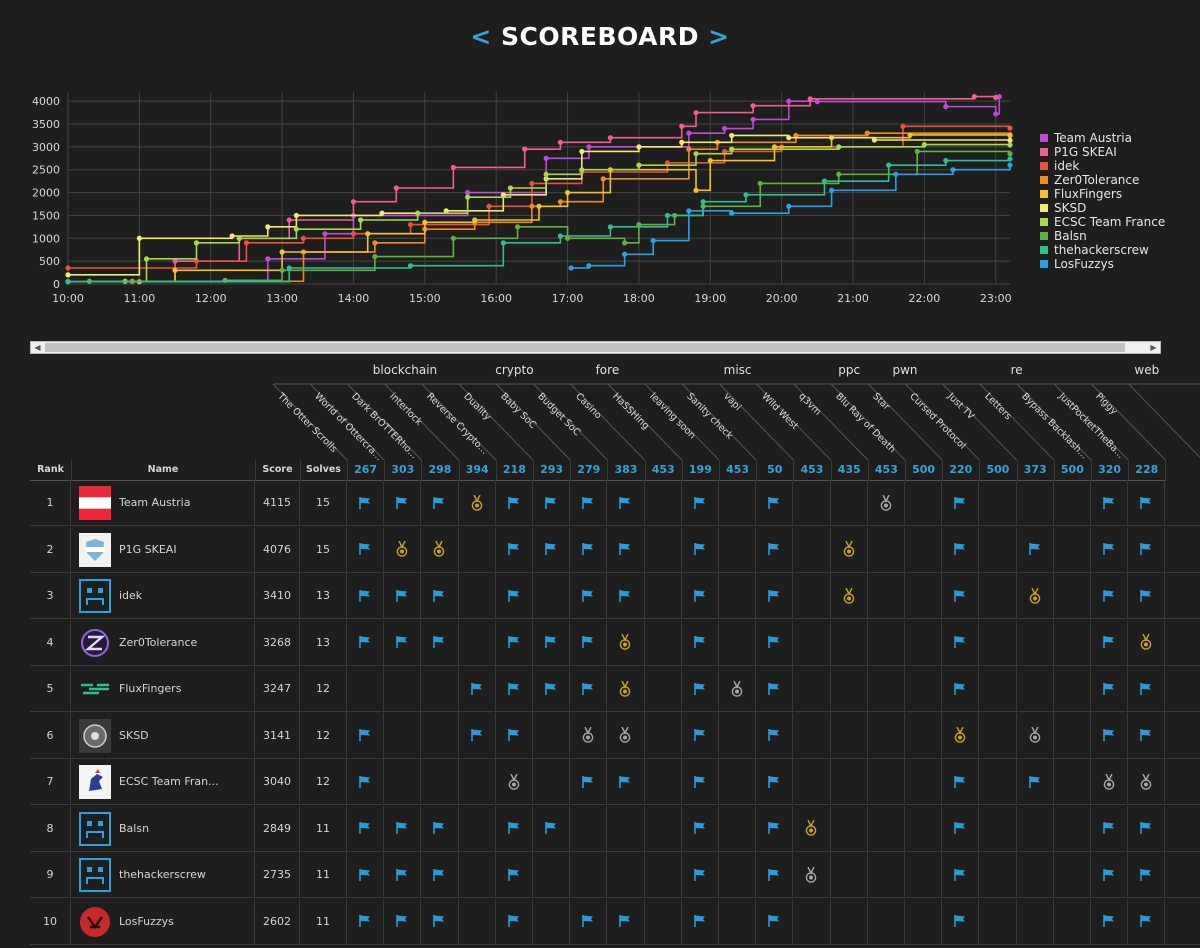  Describe the element at coordinates (1102, 194) in the screenshot. I see `legend-item: FluxFingers` at that location.